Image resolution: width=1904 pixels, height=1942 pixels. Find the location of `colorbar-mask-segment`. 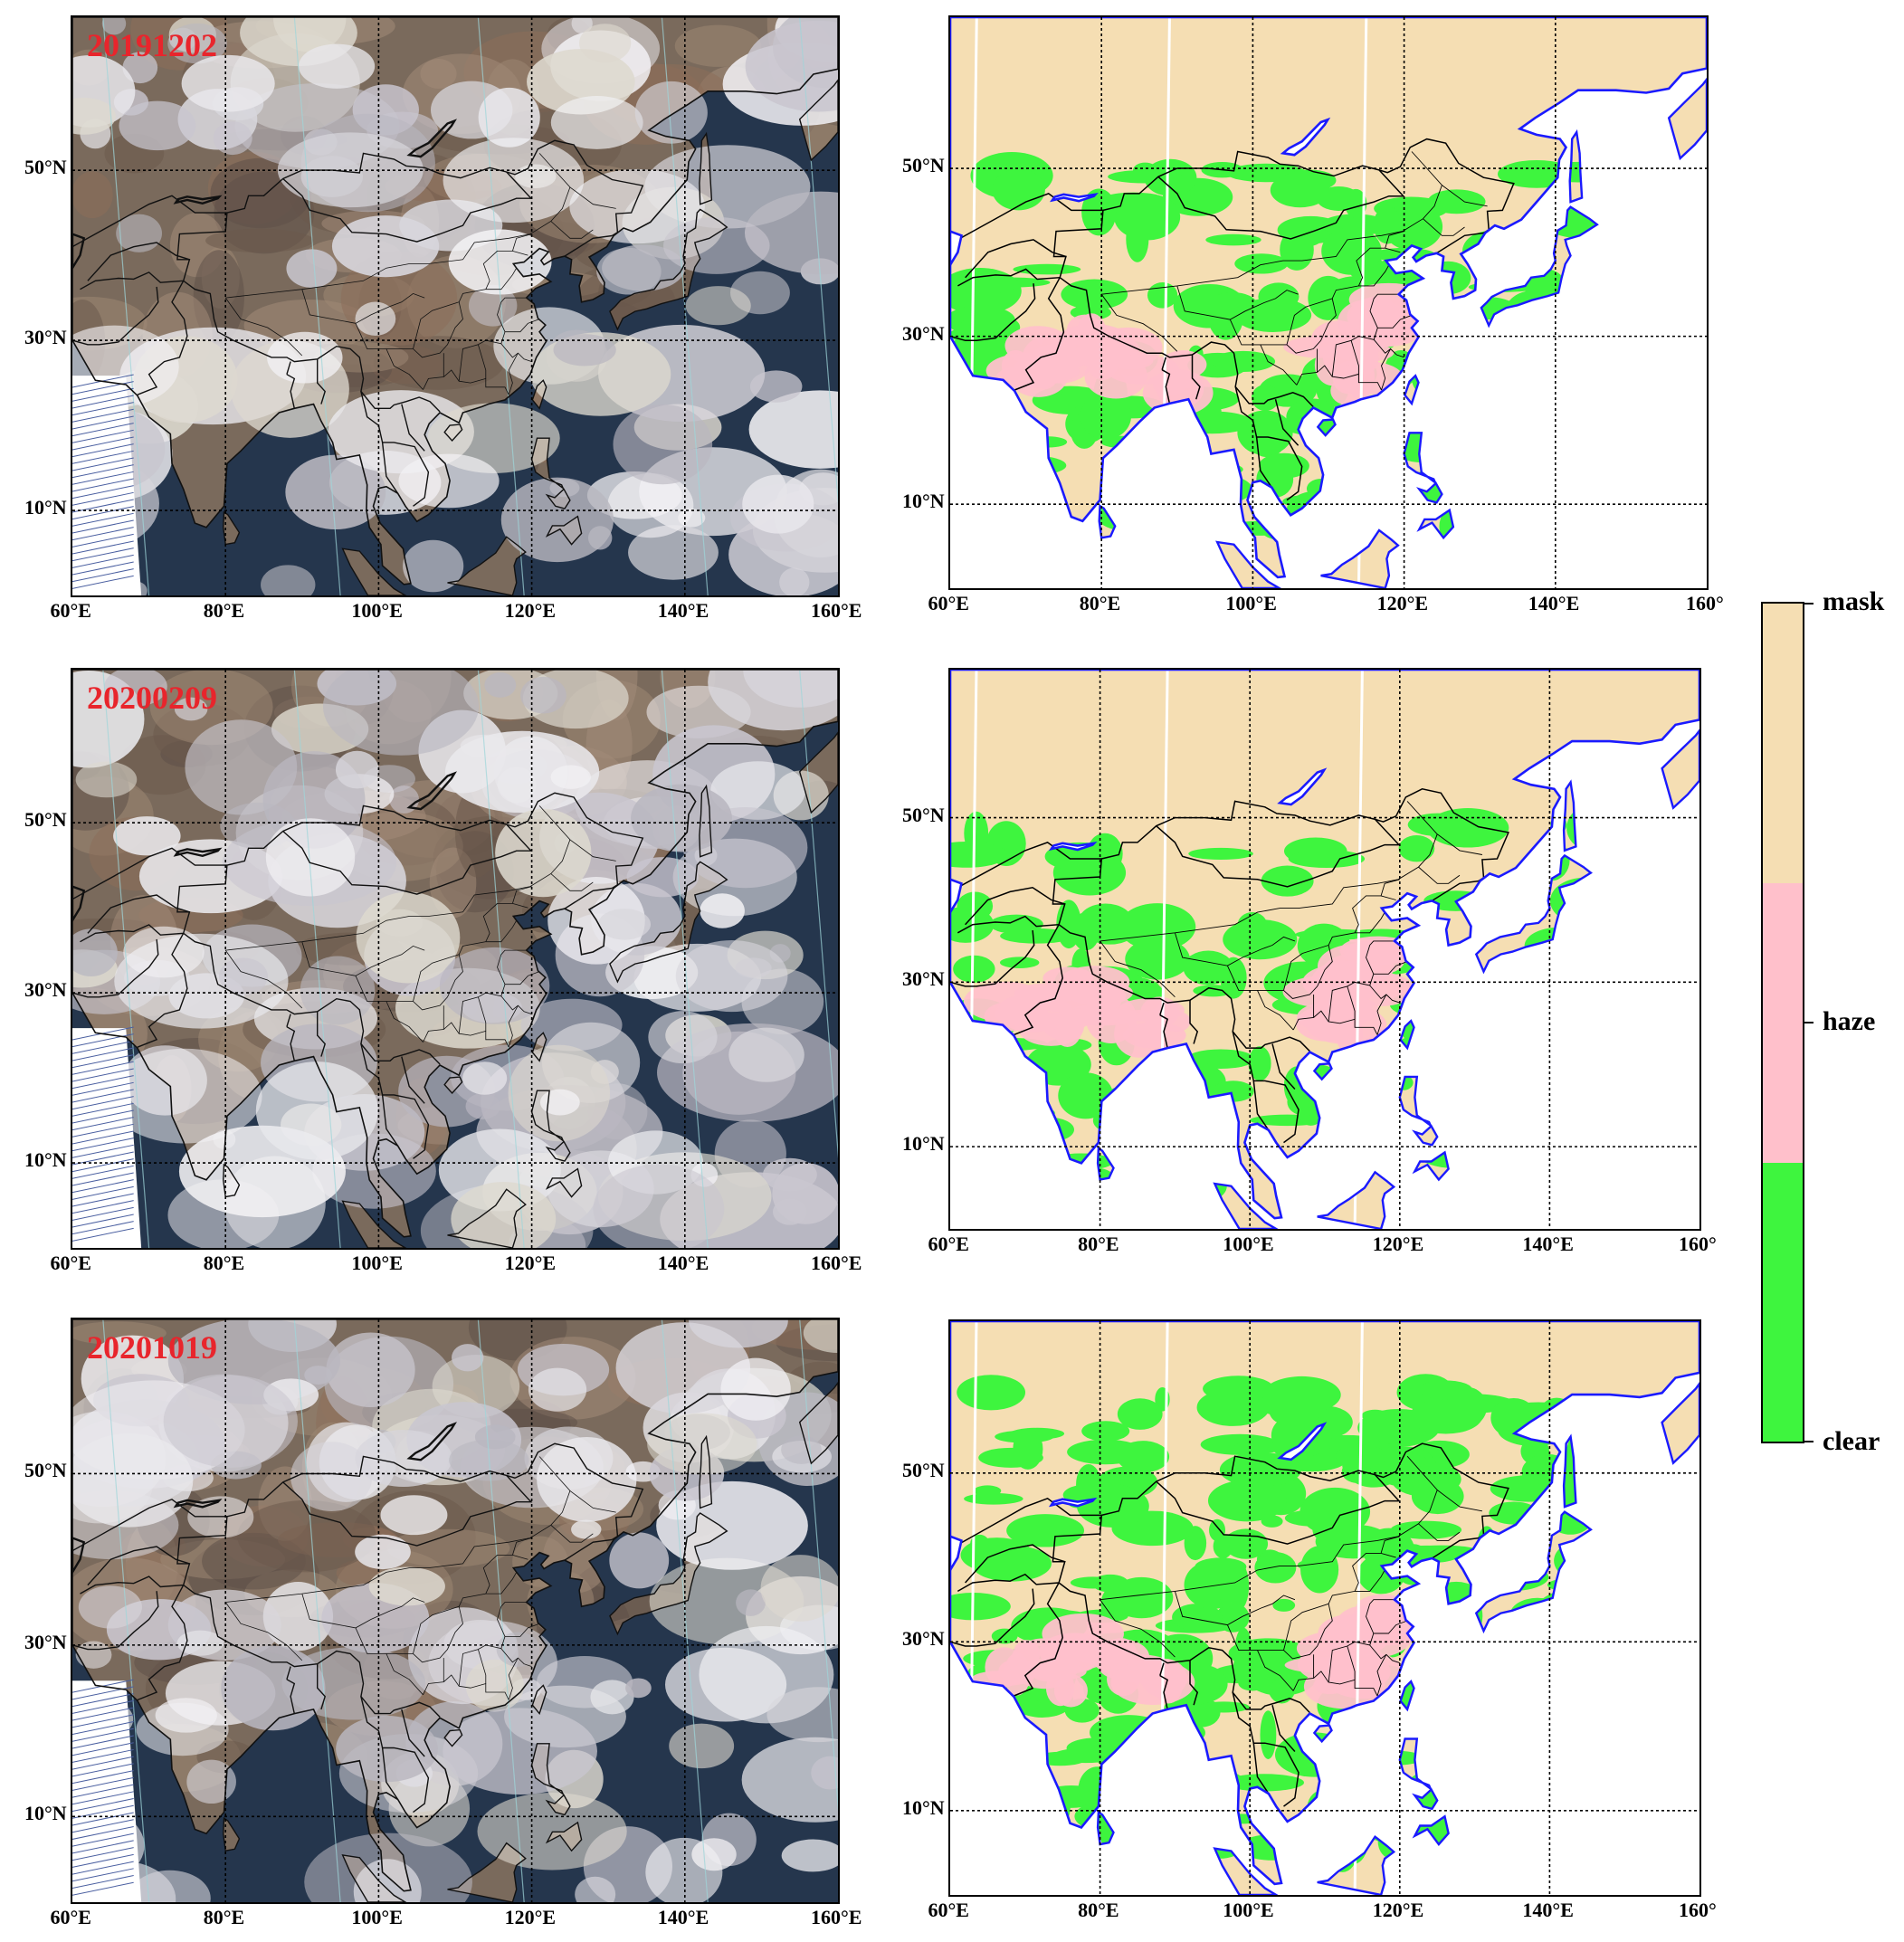

colorbar-mask-segment is located at coordinates (1783, 744).